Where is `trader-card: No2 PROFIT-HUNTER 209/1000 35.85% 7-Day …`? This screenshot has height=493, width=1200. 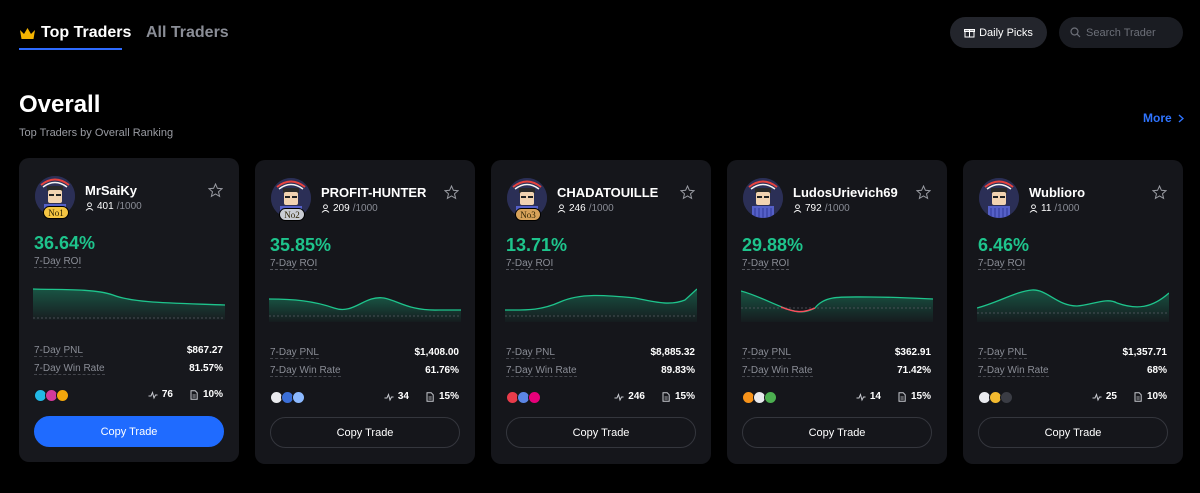
trader-card: No2 PROFIT-HUNTER 209/1000 35.85% 7-Day … is located at coordinates (365, 312).